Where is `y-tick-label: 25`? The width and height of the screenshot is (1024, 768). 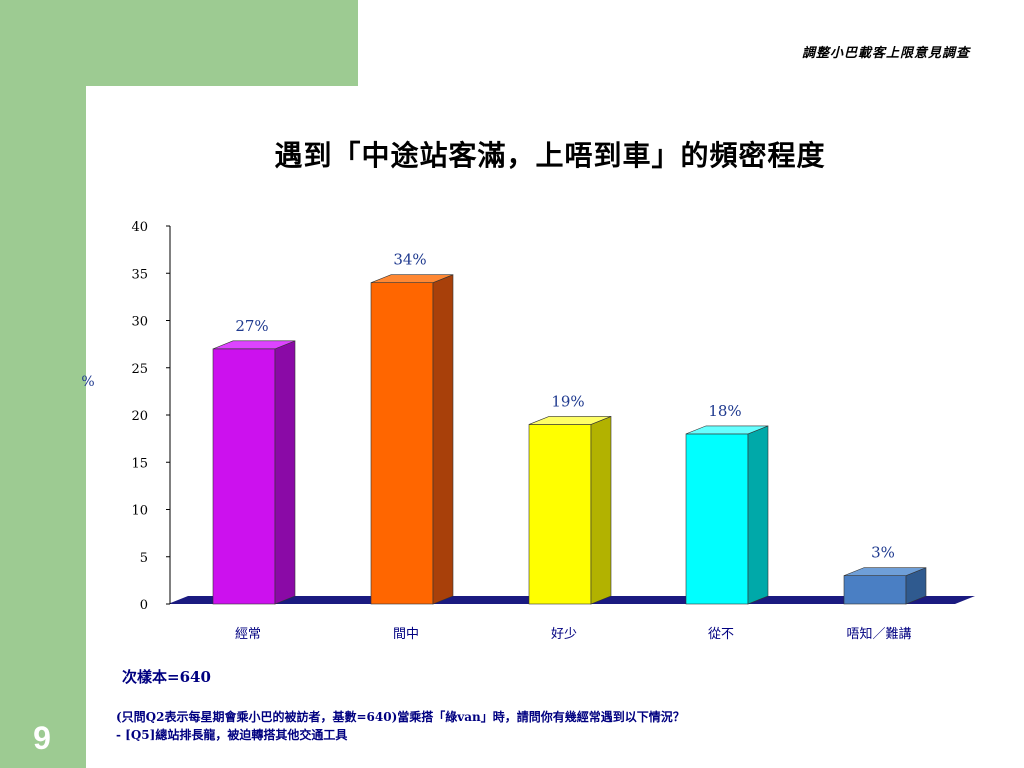
y-tick-label: 25 is located at coordinates (139, 369).